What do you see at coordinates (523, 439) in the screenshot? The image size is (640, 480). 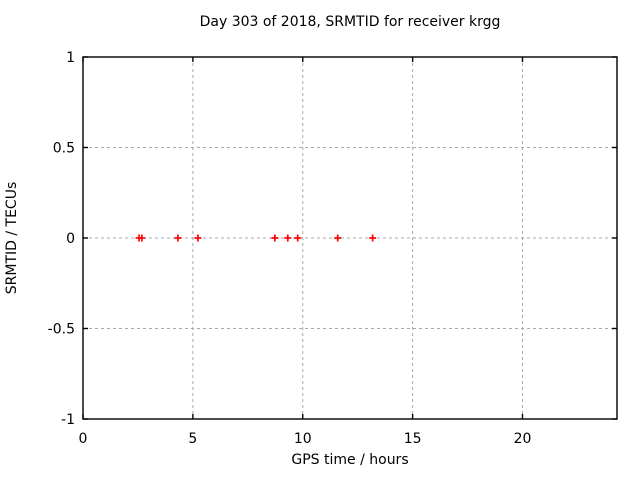 I see `x-tick-label: 20` at bounding box center [523, 439].